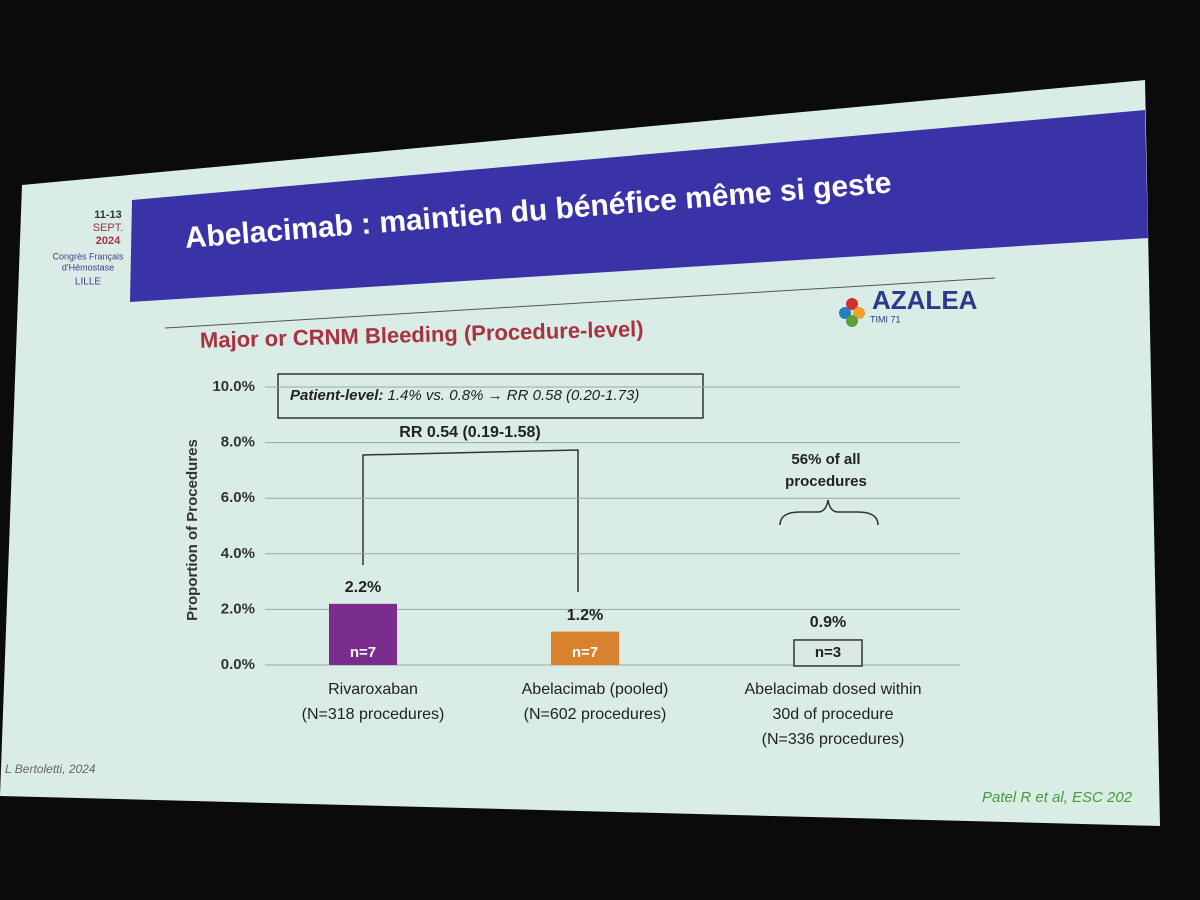 The image size is (1200, 900). What do you see at coordinates (238, 553) in the screenshot?
I see `y-tick-label: 4.0%` at bounding box center [238, 553].